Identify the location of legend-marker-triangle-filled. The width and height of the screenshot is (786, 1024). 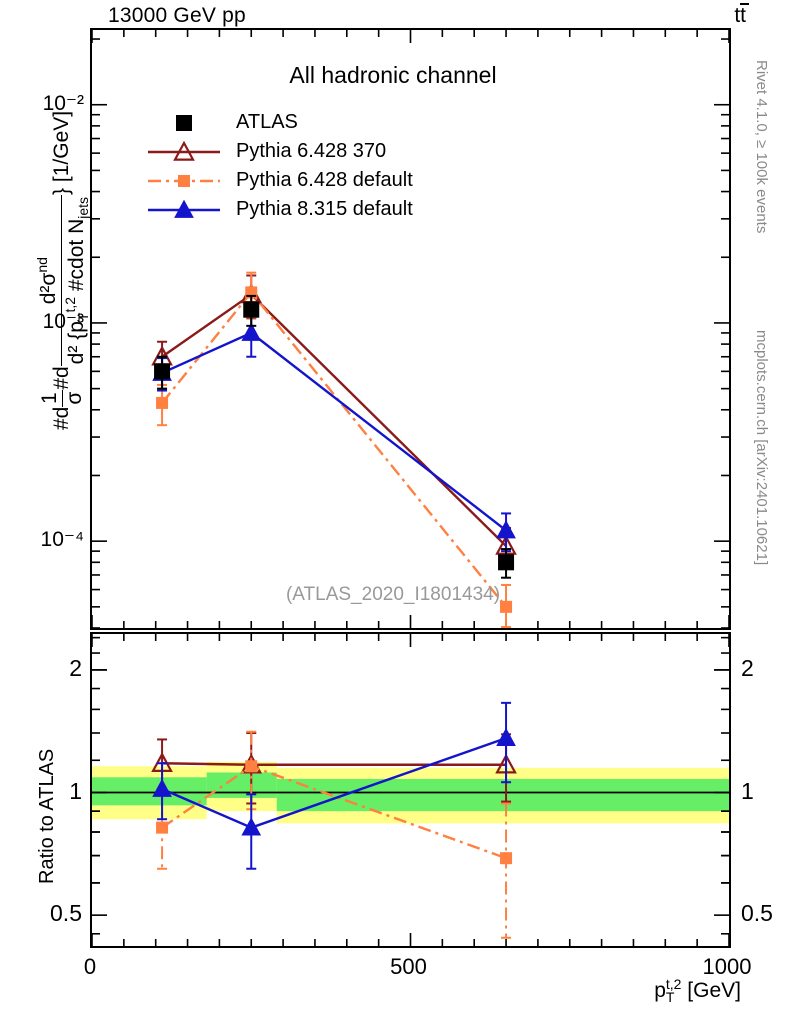
(184, 210).